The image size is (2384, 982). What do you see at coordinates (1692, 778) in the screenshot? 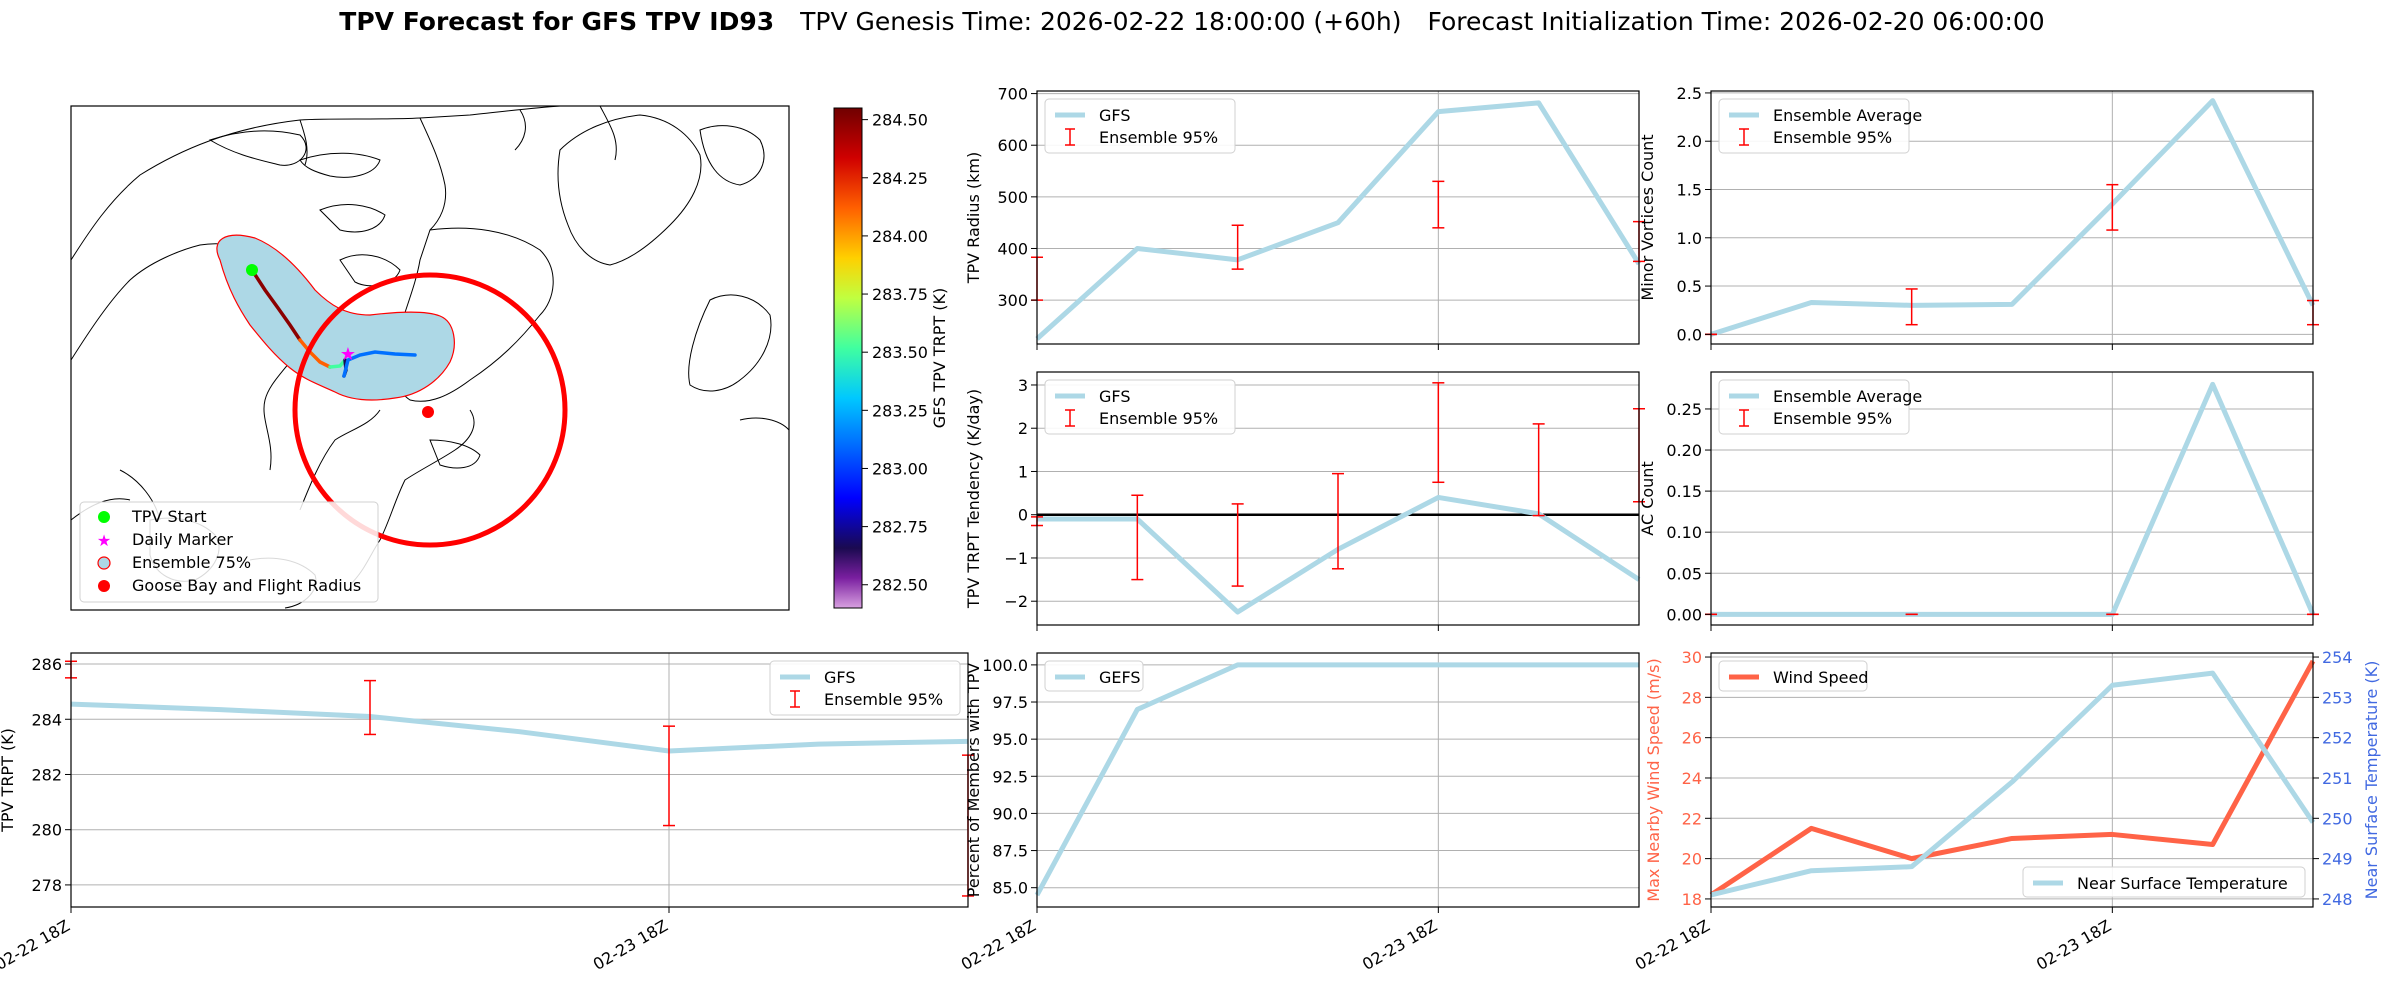
I see `y-tick-label: 24` at bounding box center [1692, 778].